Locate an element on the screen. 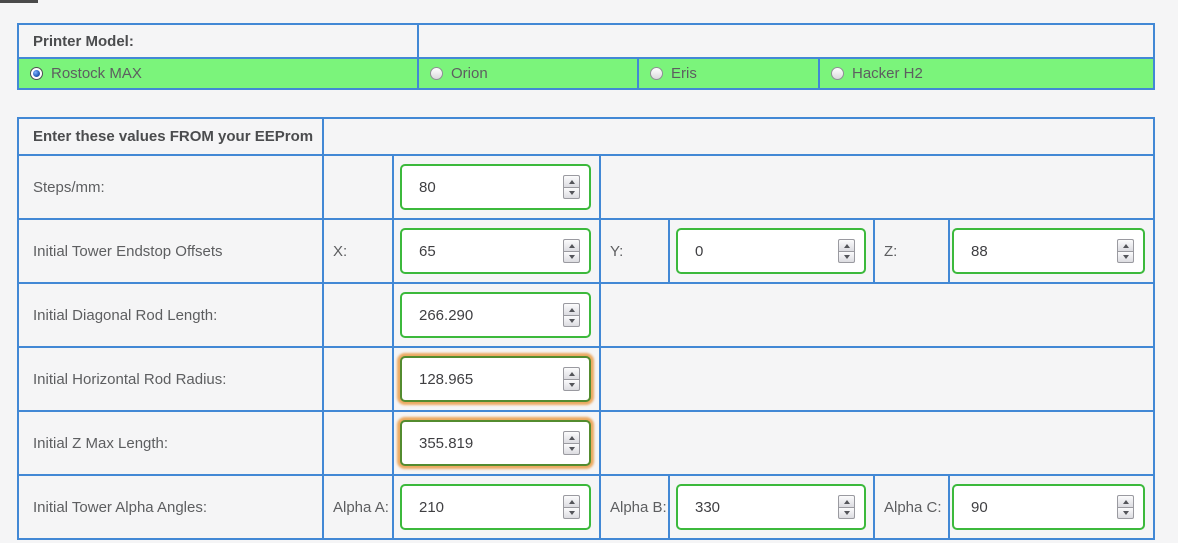  field-prefix: Z: is located at coordinates (912, 251).